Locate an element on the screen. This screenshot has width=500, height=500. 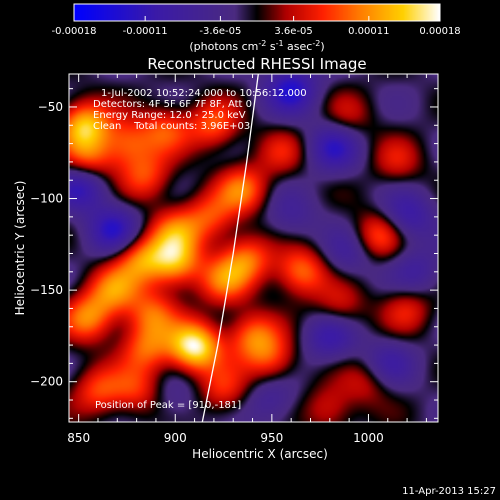
colorbar-tick-label: -0.00011 is located at coordinates (145, 31).